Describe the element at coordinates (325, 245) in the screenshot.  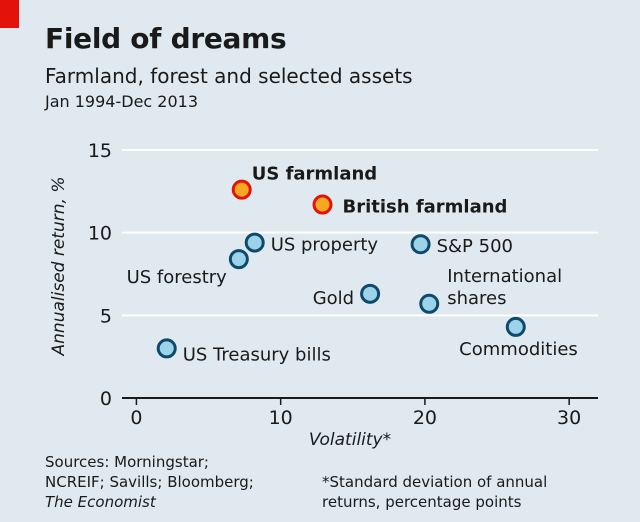
I see `point-label-2: US property` at that location.